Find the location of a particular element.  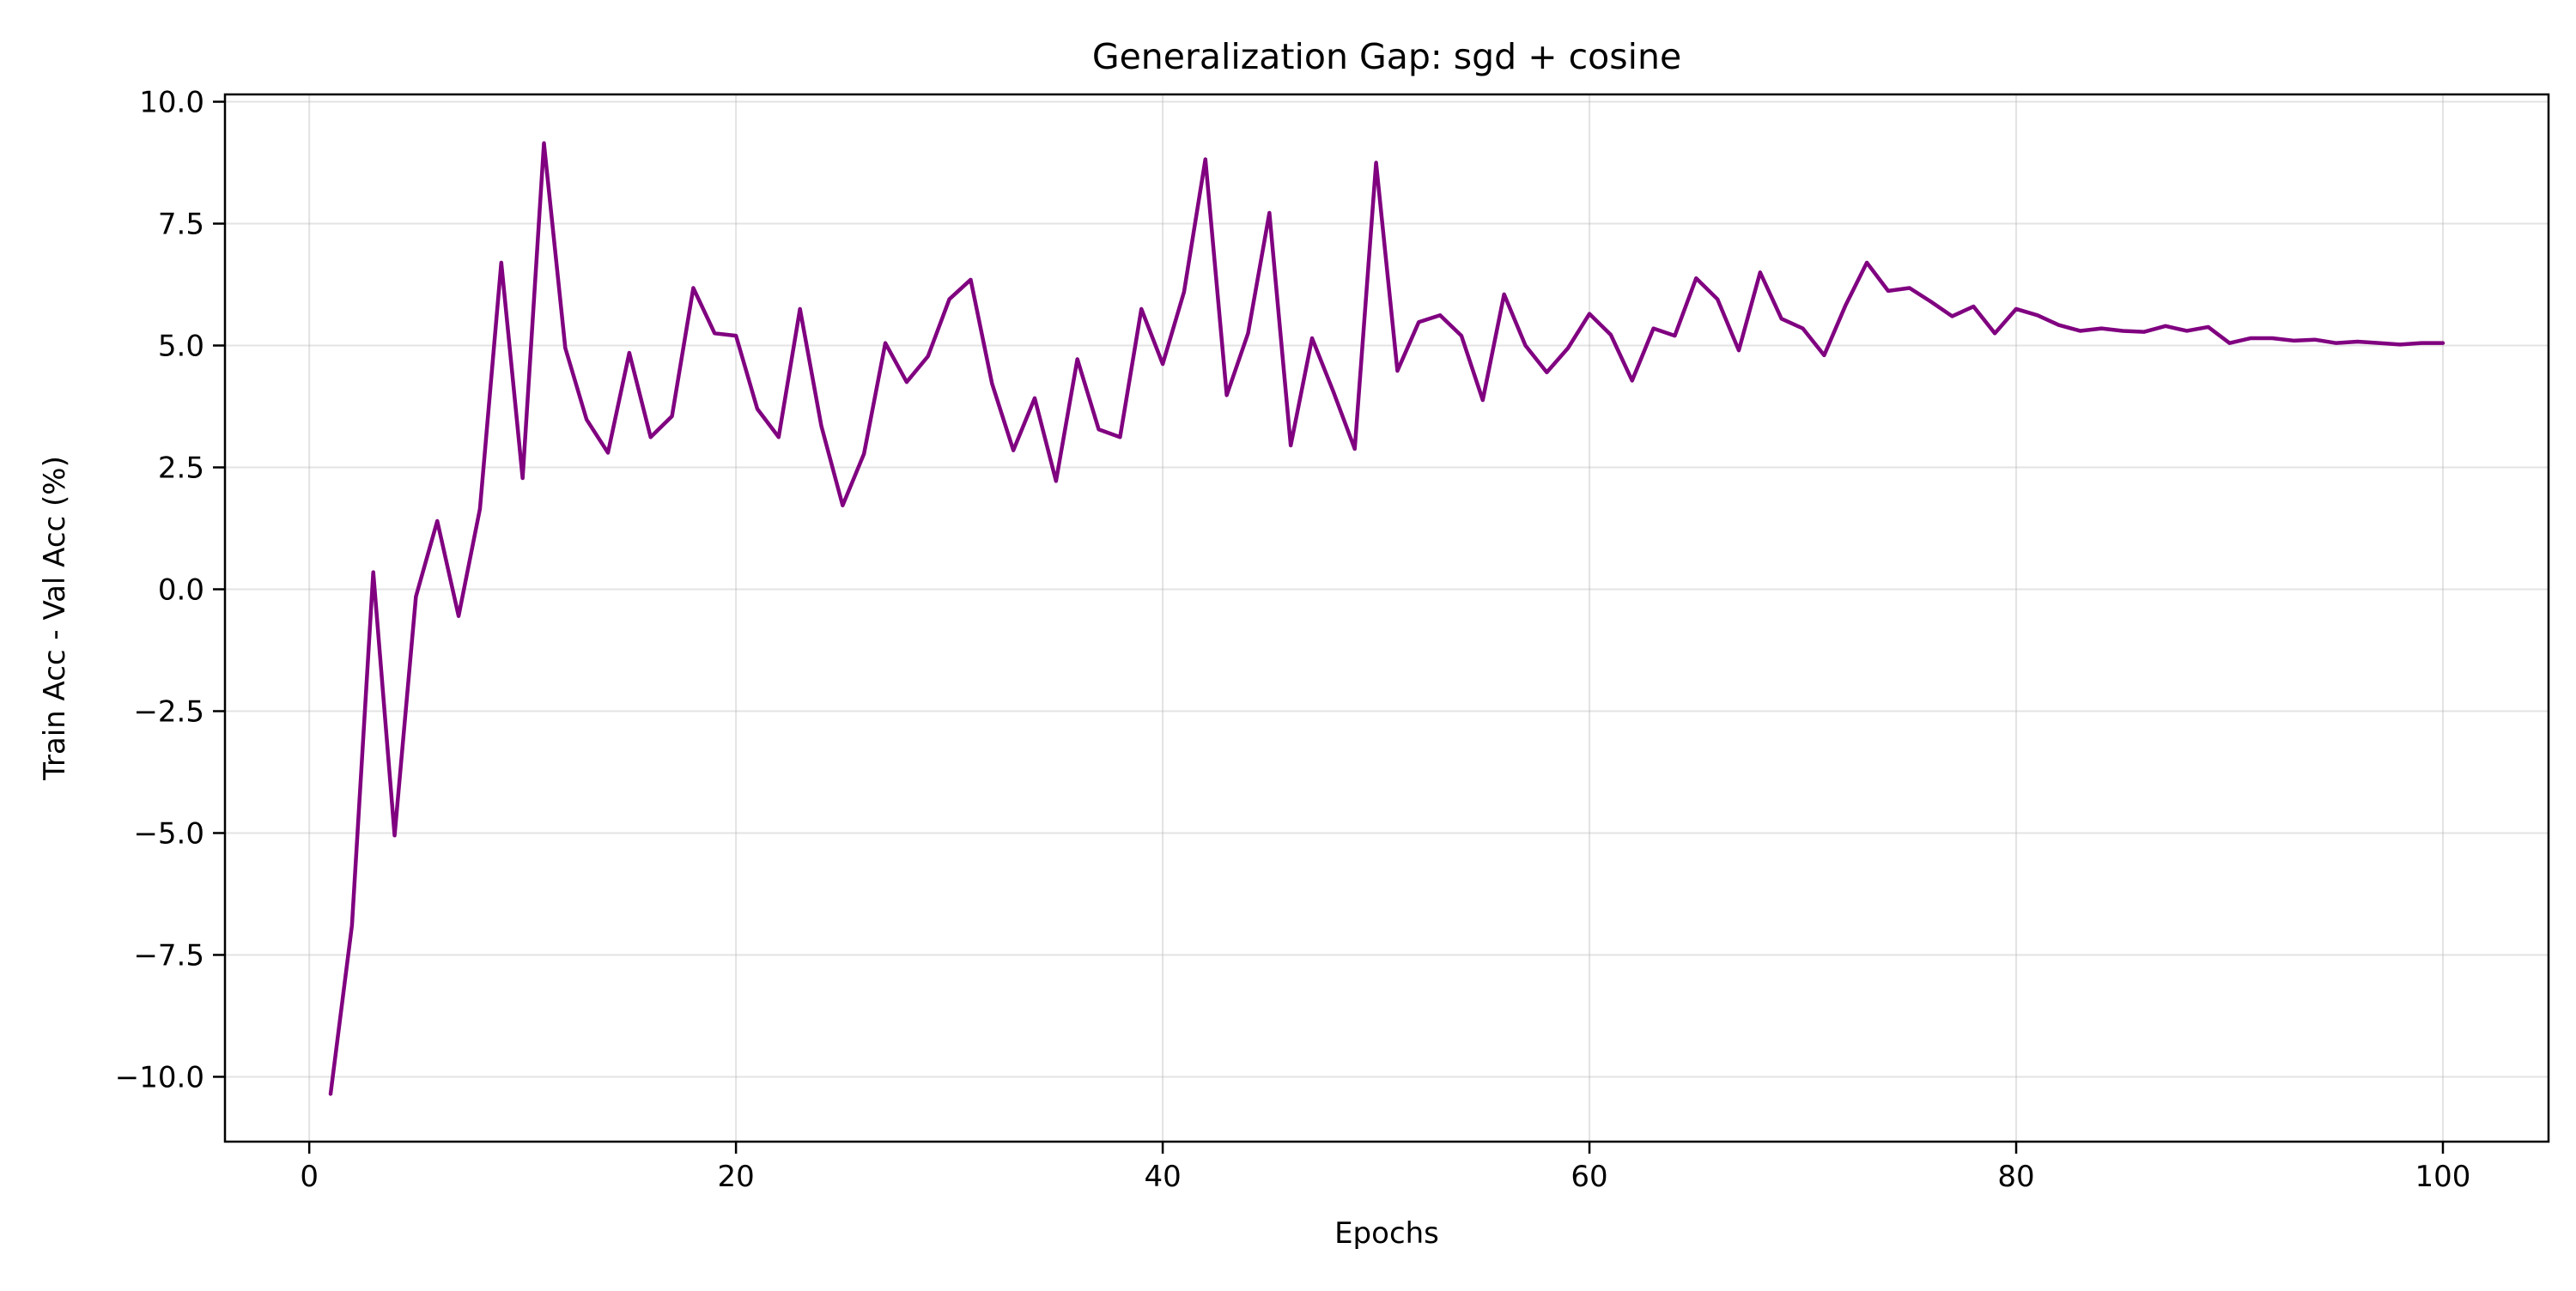

x-tick-label: 80 is located at coordinates (2016, 1177).